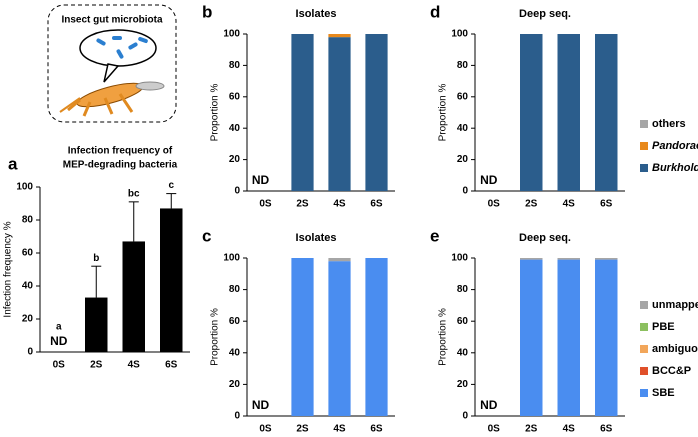  Describe the element at coordinates (669, 124) in the screenshot. I see `legend-label: others` at that location.